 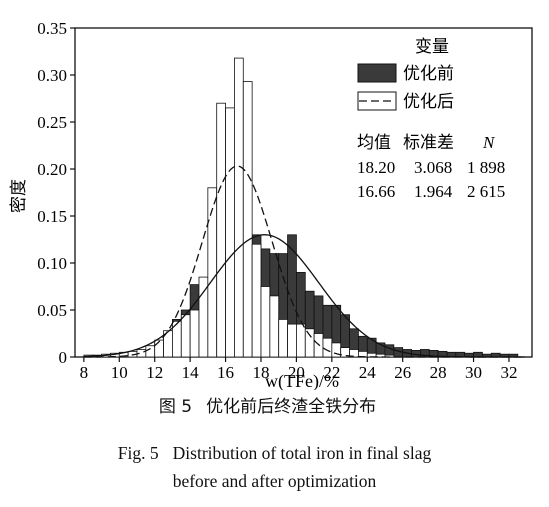 I want to click on x-tick-label: 16, so click(x=225, y=372).